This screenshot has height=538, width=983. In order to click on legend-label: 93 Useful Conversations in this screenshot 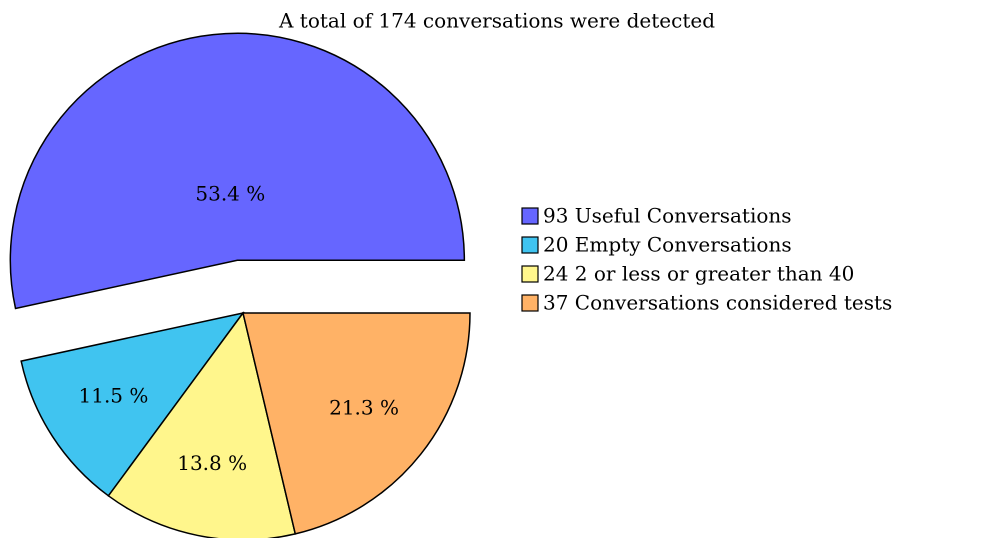, I will do `click(667, 216)`.